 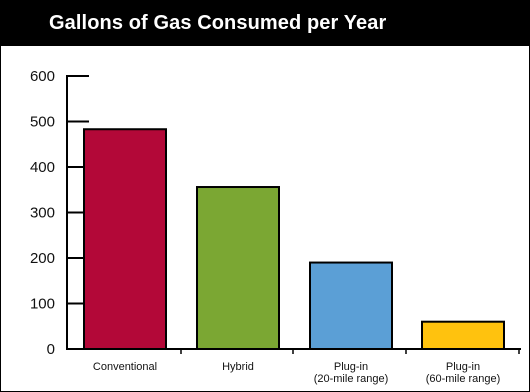 What do you see at coordinates (218, 23) in the screenshot?
I see `chart-title: Gallons of Gas Consumed per Year` at bounding box center [218, 23].